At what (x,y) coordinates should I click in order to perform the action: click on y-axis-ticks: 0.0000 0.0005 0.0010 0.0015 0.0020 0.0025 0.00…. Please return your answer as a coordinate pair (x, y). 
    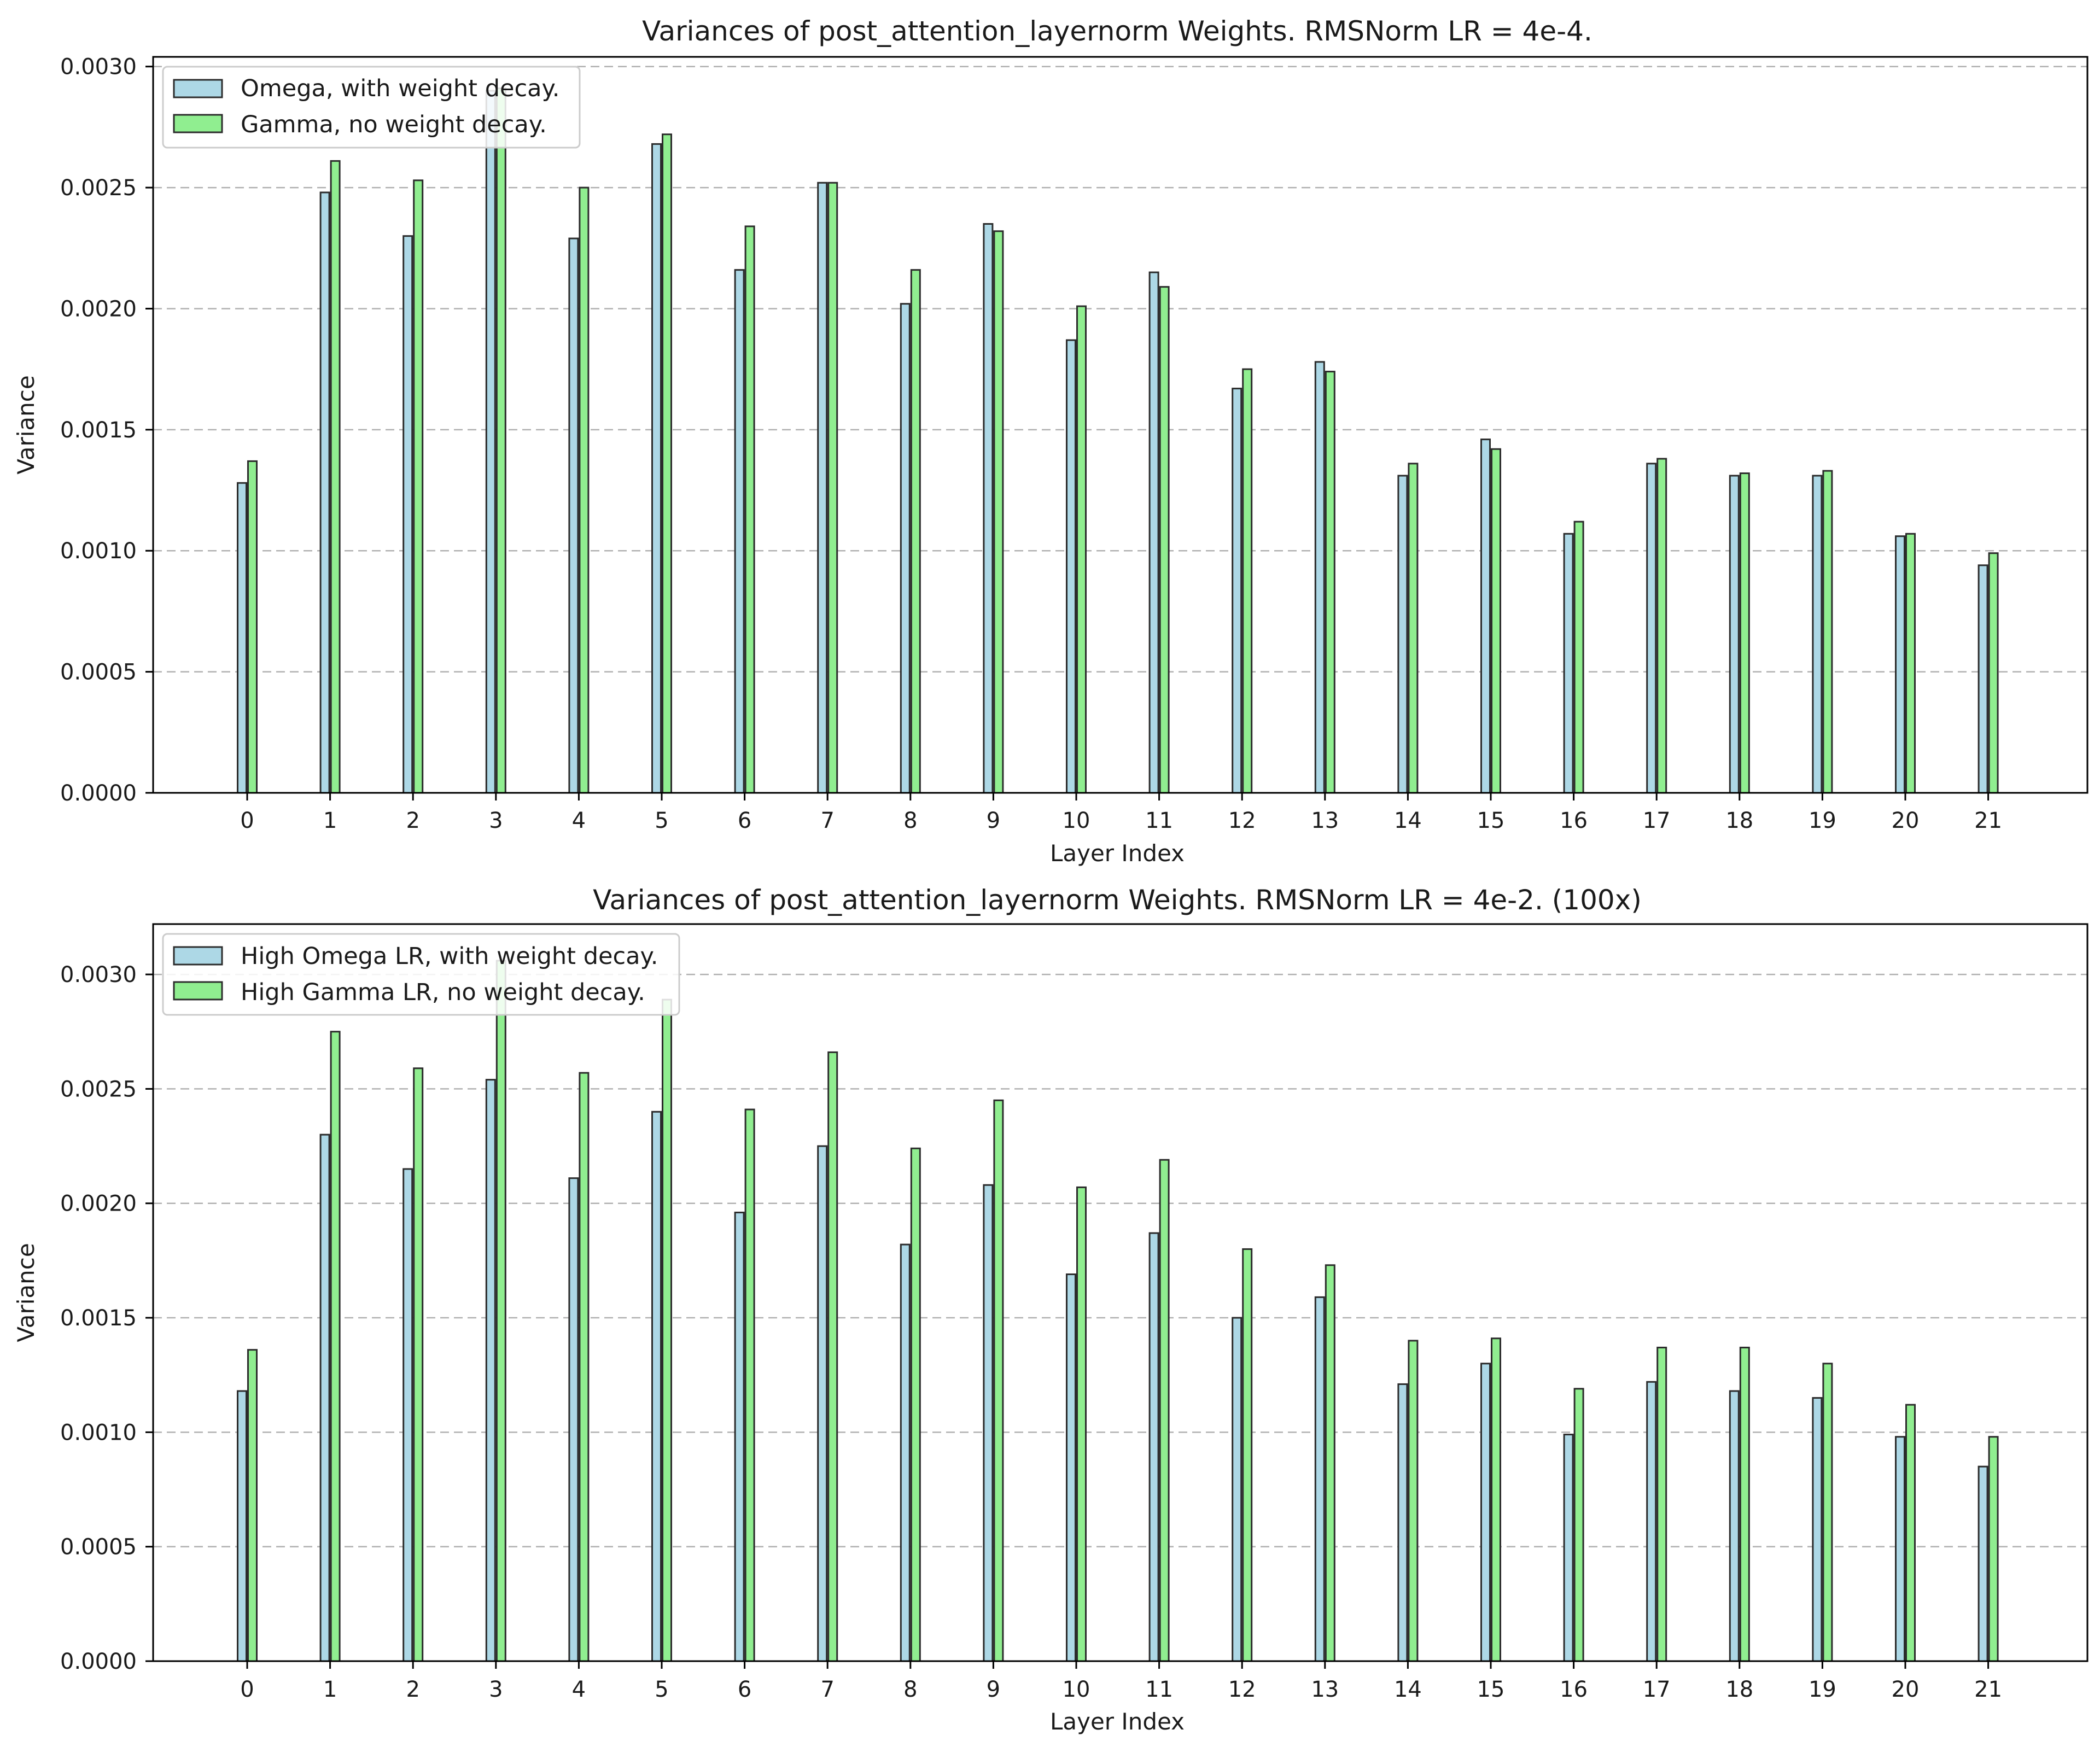
    Looking at the image, I should click on (106, 1318).